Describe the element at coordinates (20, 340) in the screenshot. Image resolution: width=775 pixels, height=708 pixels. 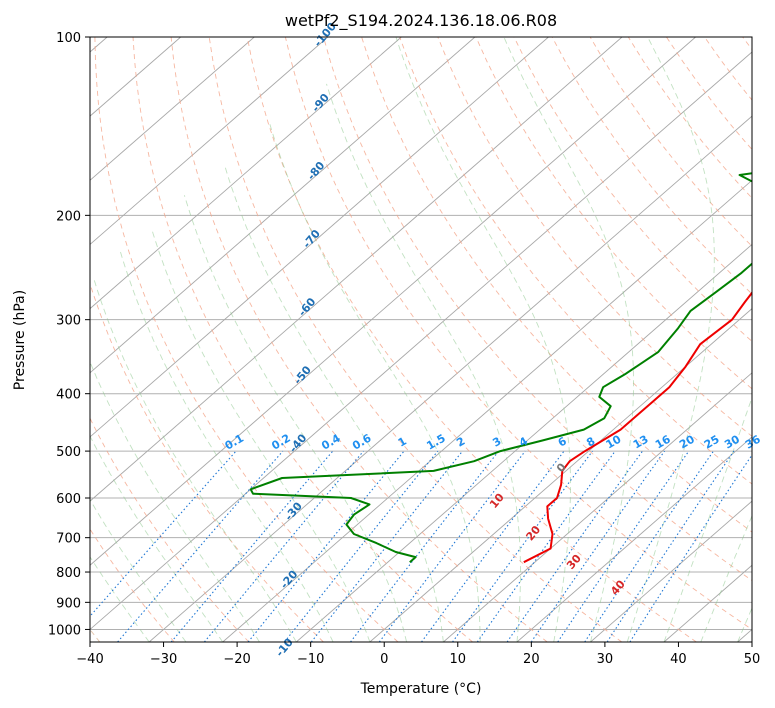
I see `y-axis-label: Pressure (hPa)` at that location.